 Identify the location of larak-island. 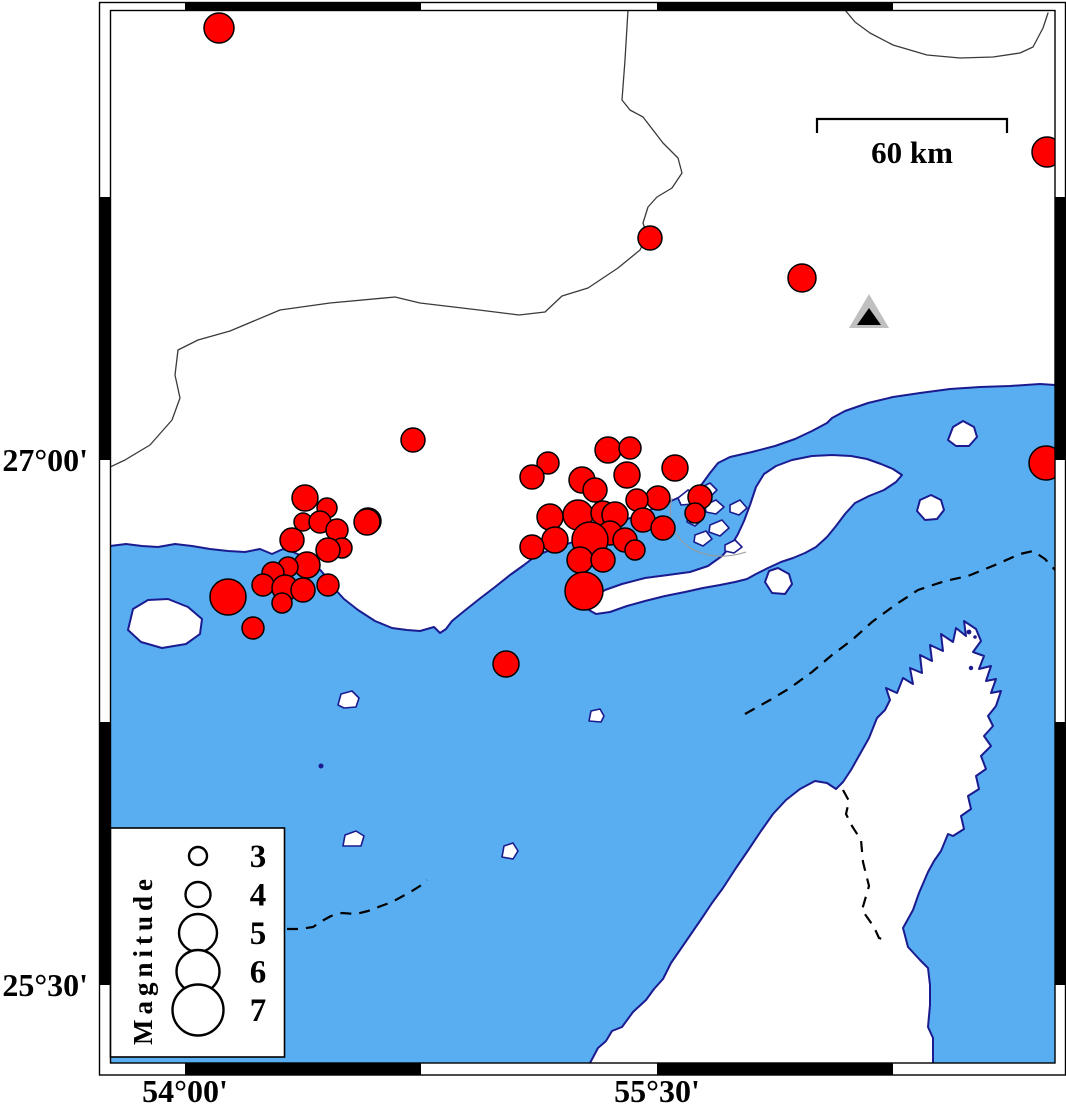
(930, 507).